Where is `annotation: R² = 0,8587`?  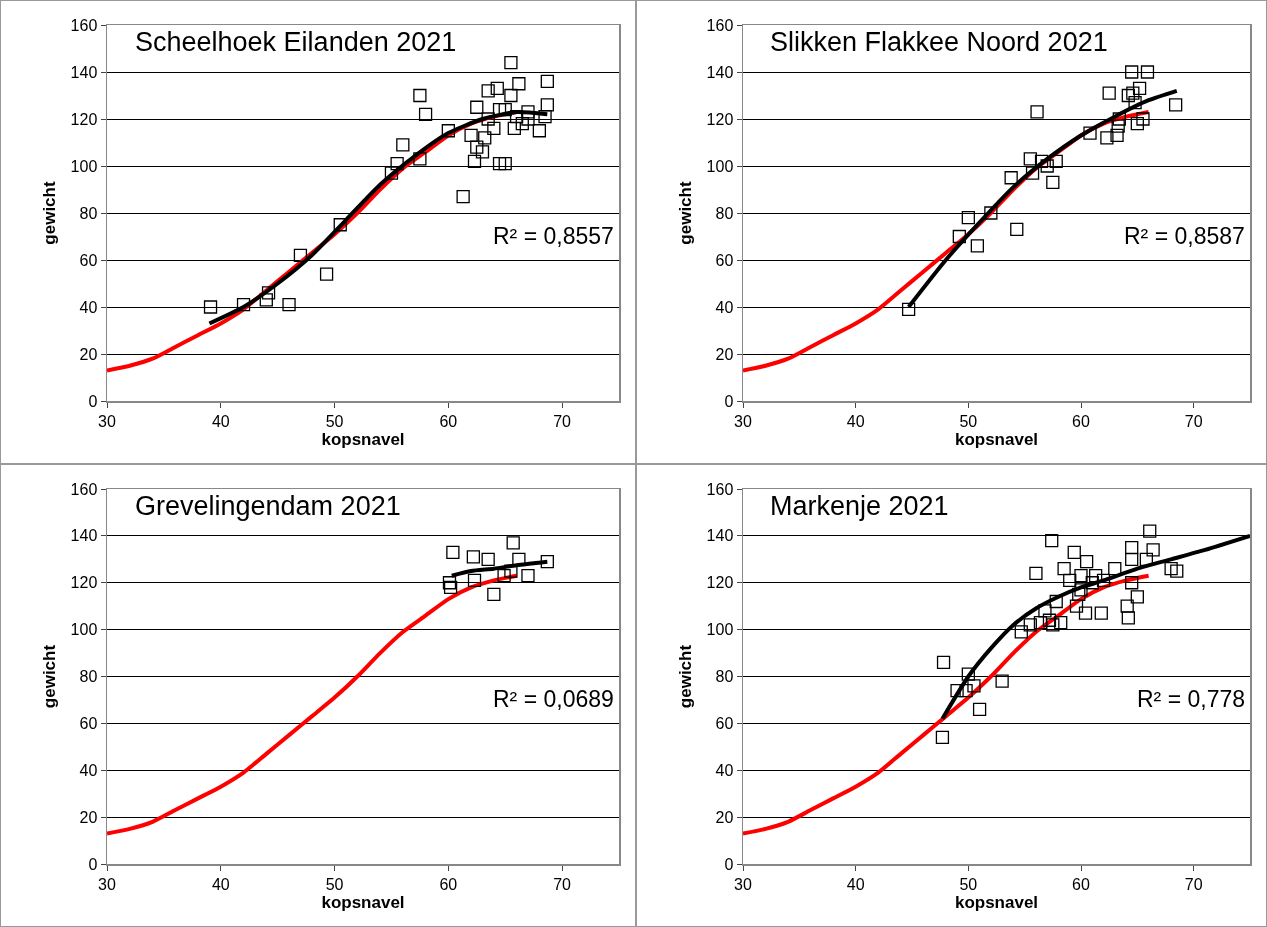 annotation: R² = 0,8587 is located at coordinates (1184, 236).